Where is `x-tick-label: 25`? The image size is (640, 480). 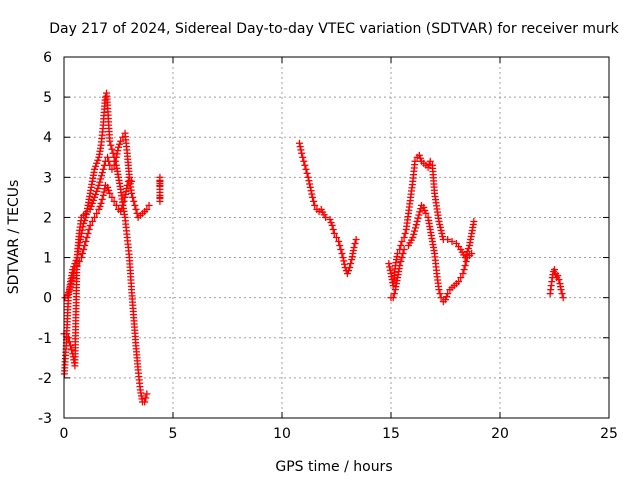 x-tick-label: 25 is located at coordinates (609, 434).